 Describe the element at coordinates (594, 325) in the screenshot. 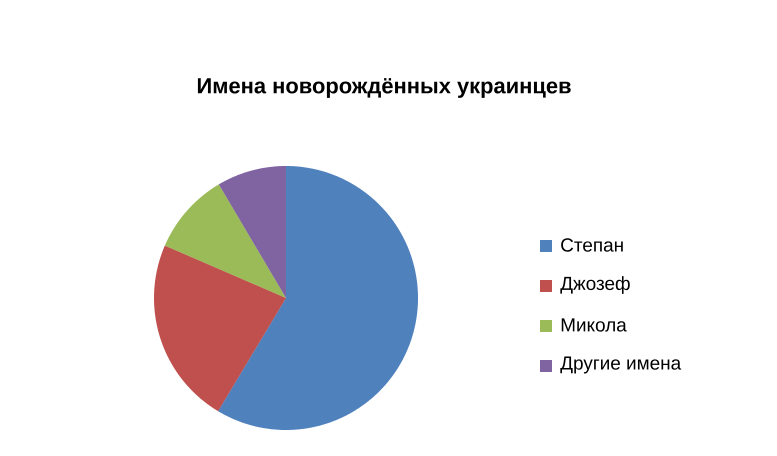

I see `legend-label: Микола` at that location.